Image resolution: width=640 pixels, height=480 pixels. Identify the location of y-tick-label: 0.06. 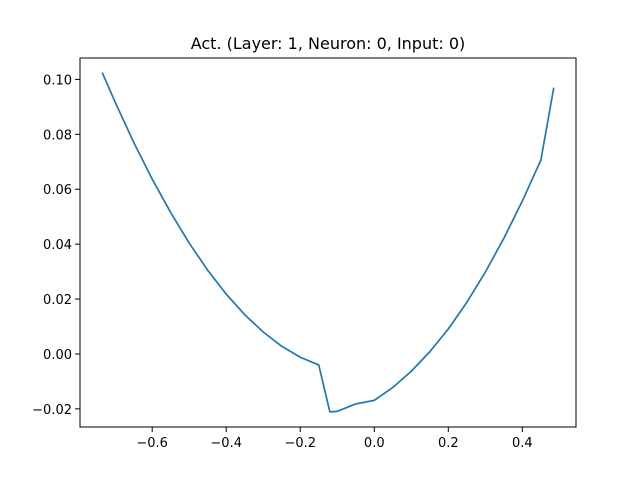
(57, 190).